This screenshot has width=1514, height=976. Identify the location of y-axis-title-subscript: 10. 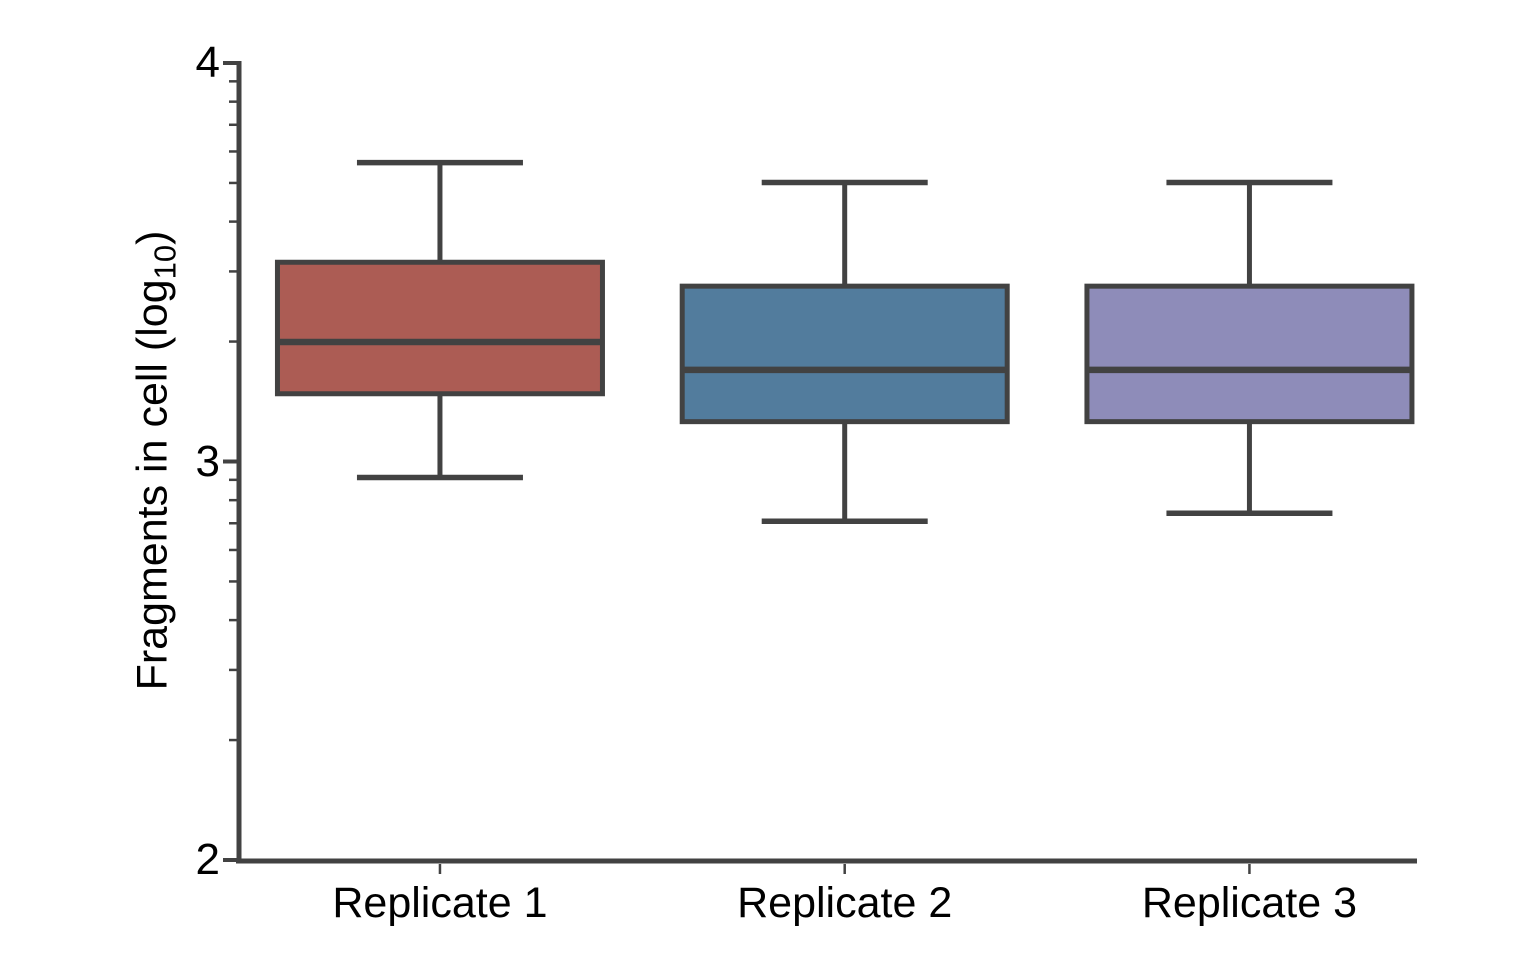
(165, 262).